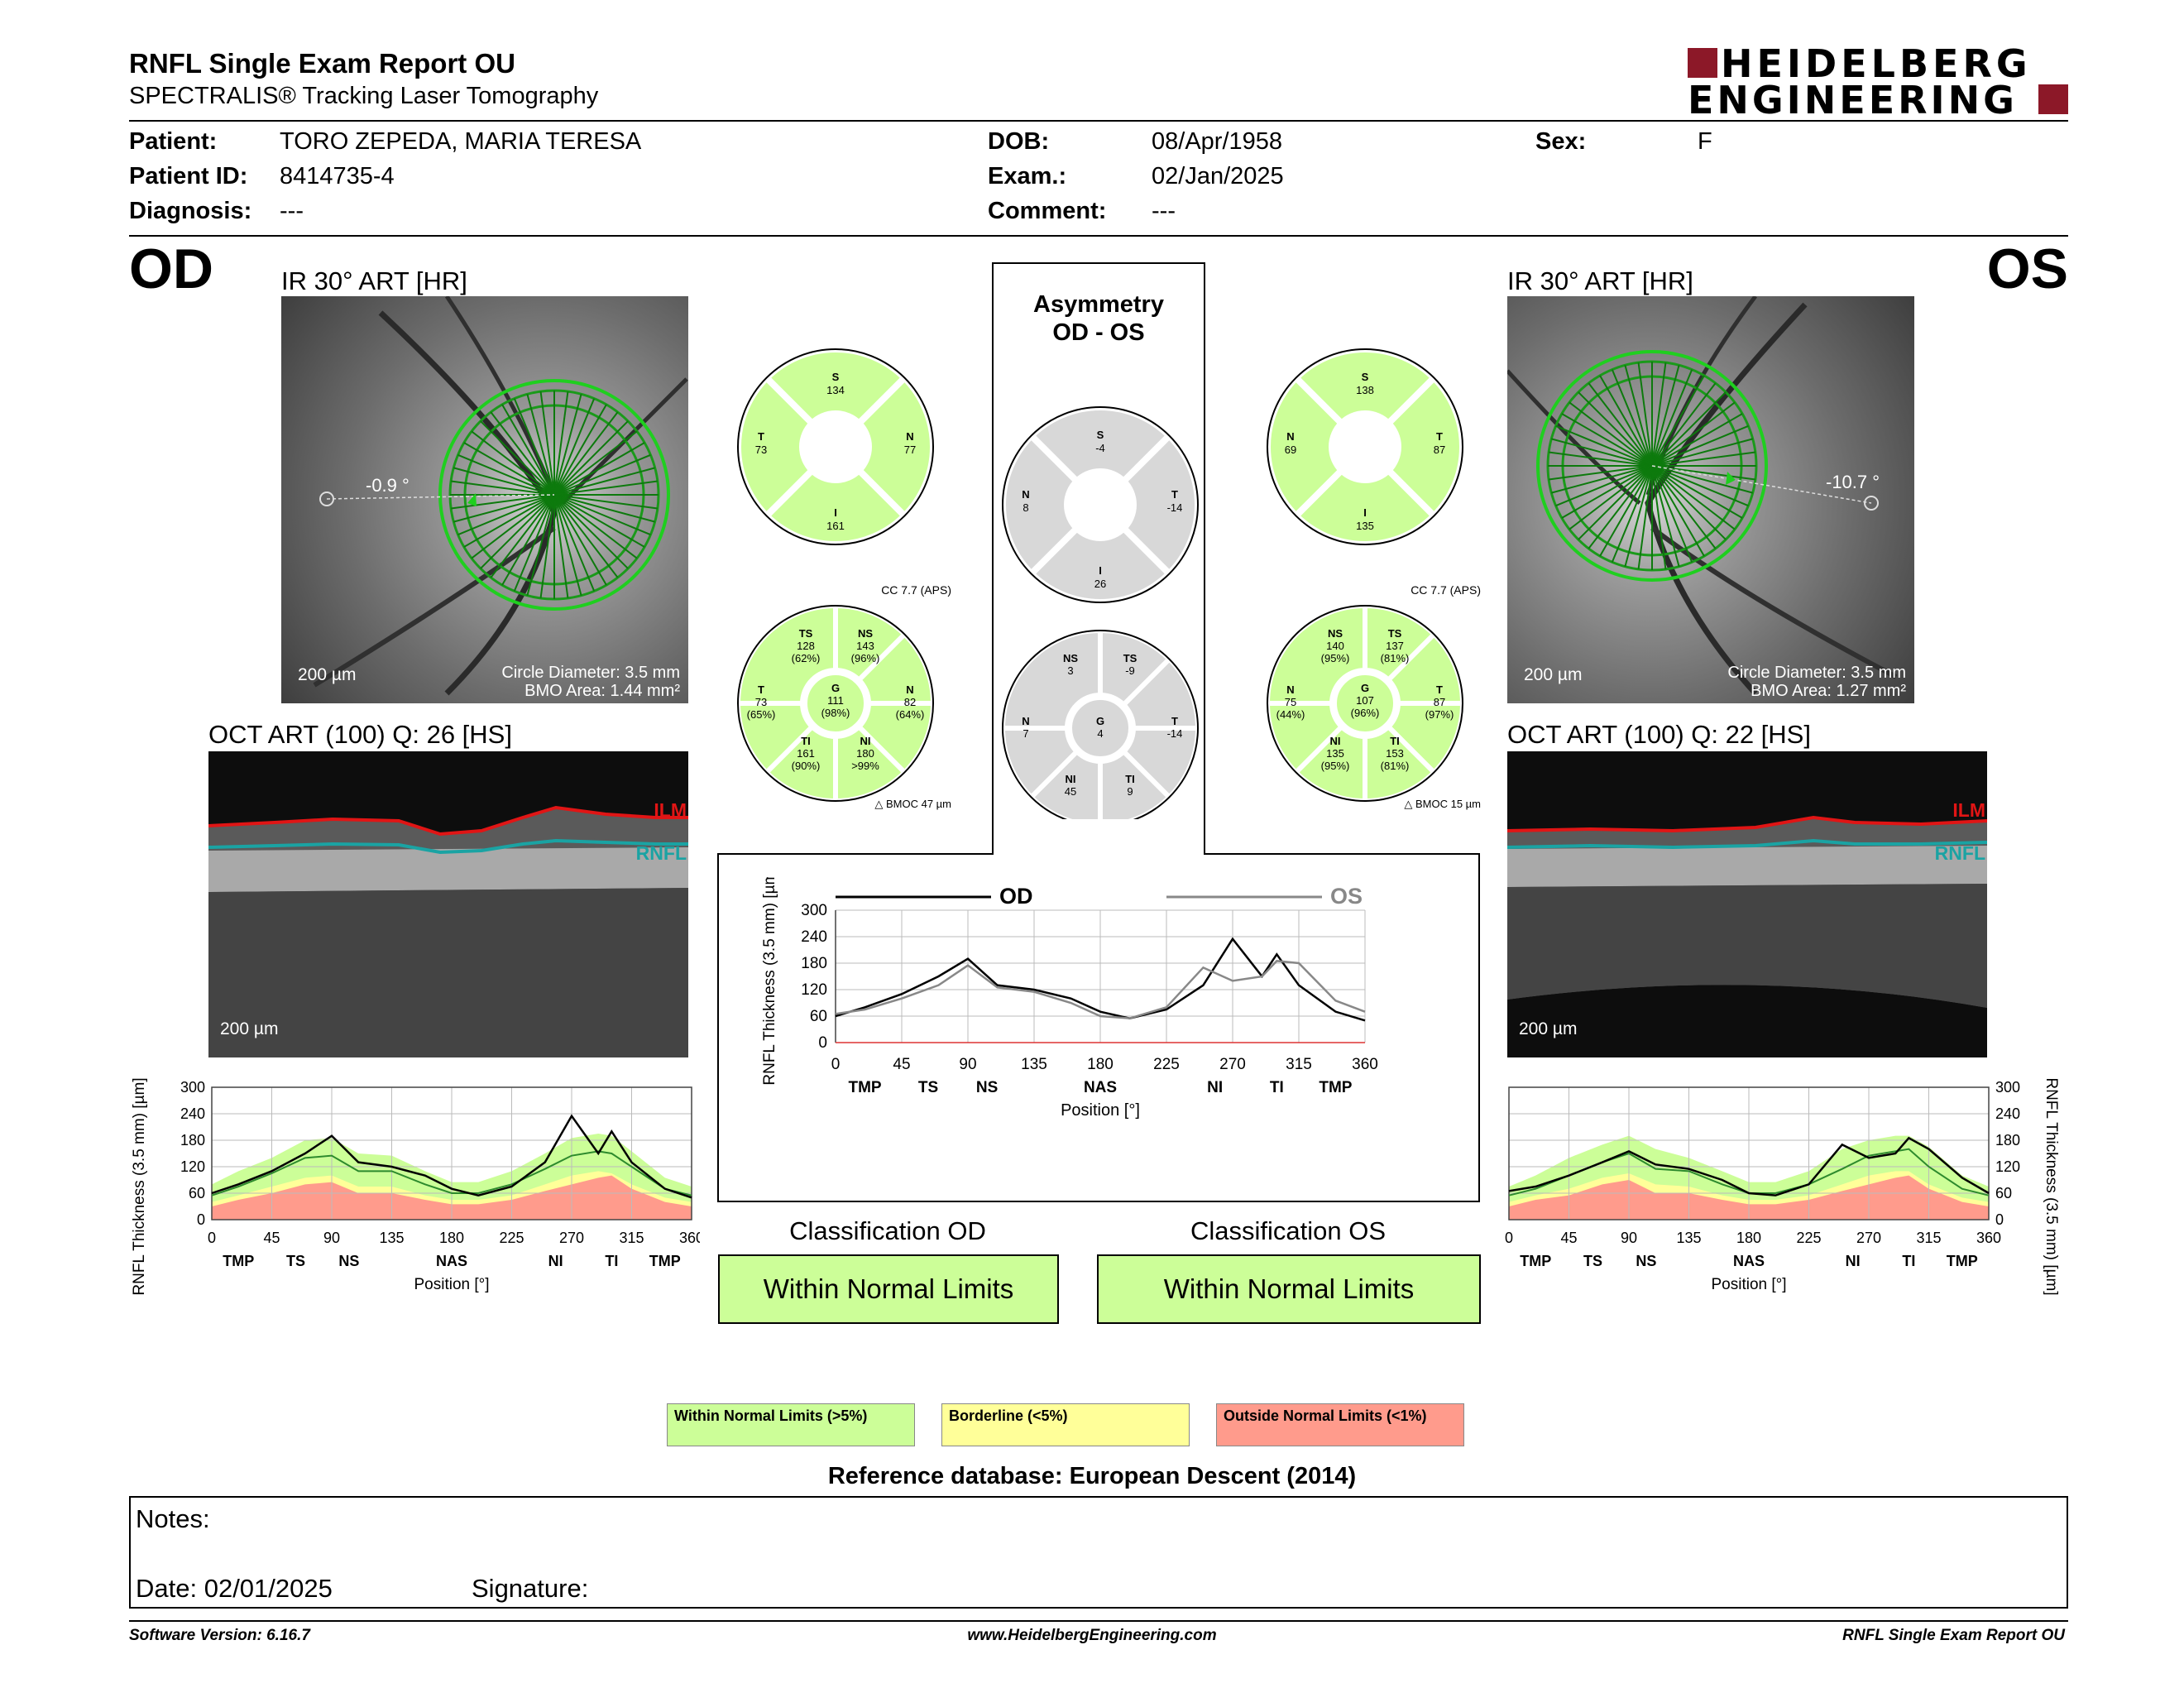  What do you see at coordinates (192, 1087) in the screenshot?
I see `od-profile-ytick-300: 300` at bounding box center [192, 1087].